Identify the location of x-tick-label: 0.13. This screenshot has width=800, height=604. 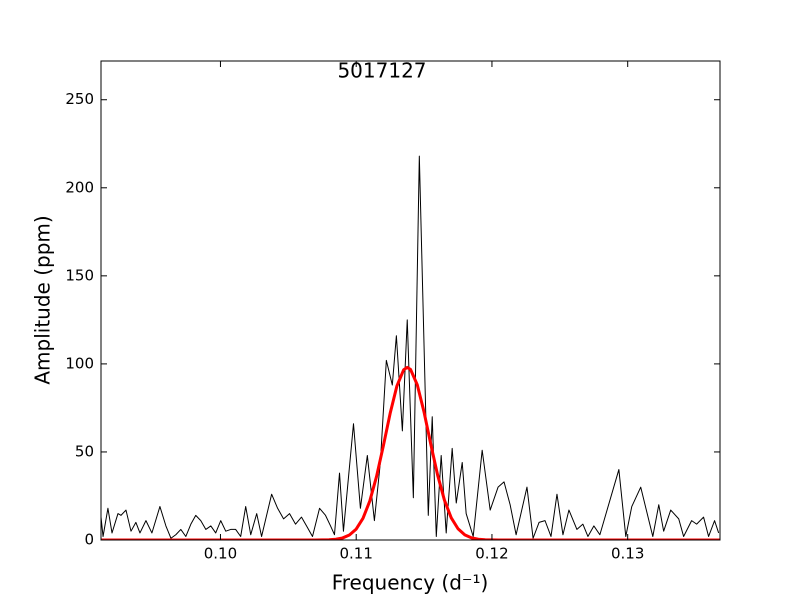
(627, 554).